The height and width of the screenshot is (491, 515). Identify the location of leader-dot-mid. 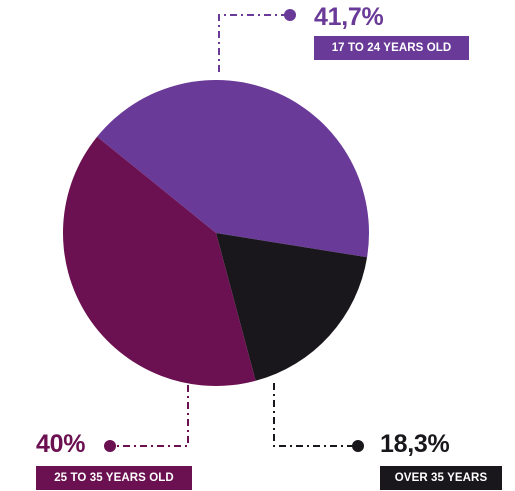
(110, 446).